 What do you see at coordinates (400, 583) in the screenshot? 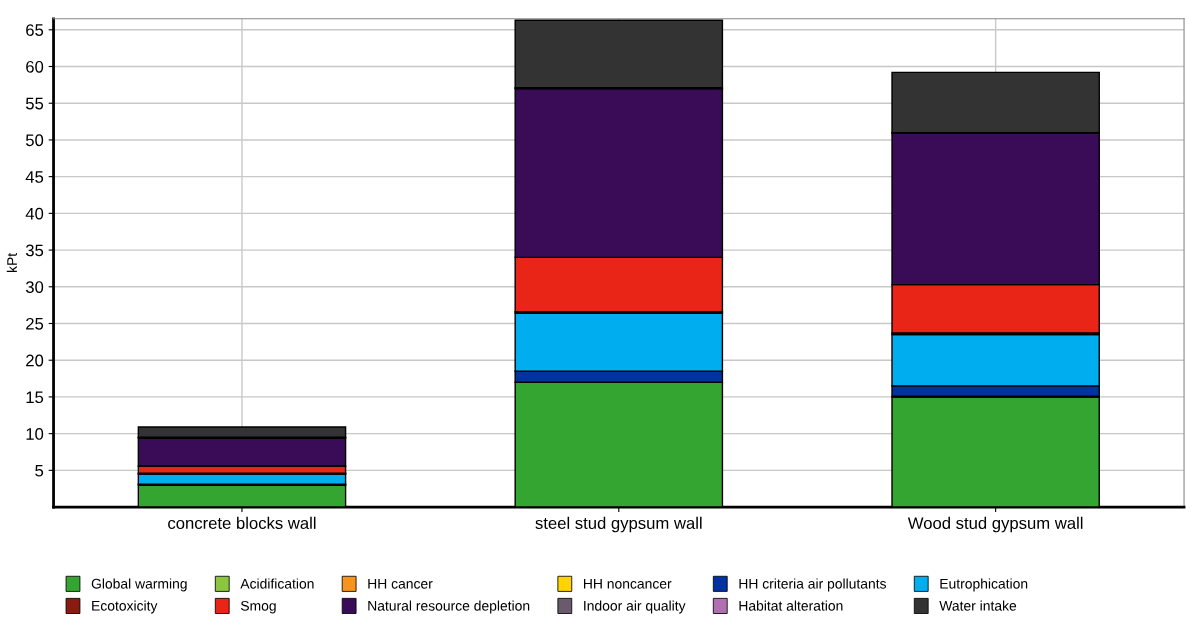
I see `legend-label: HH cancer` at bounding box center [400, 583].